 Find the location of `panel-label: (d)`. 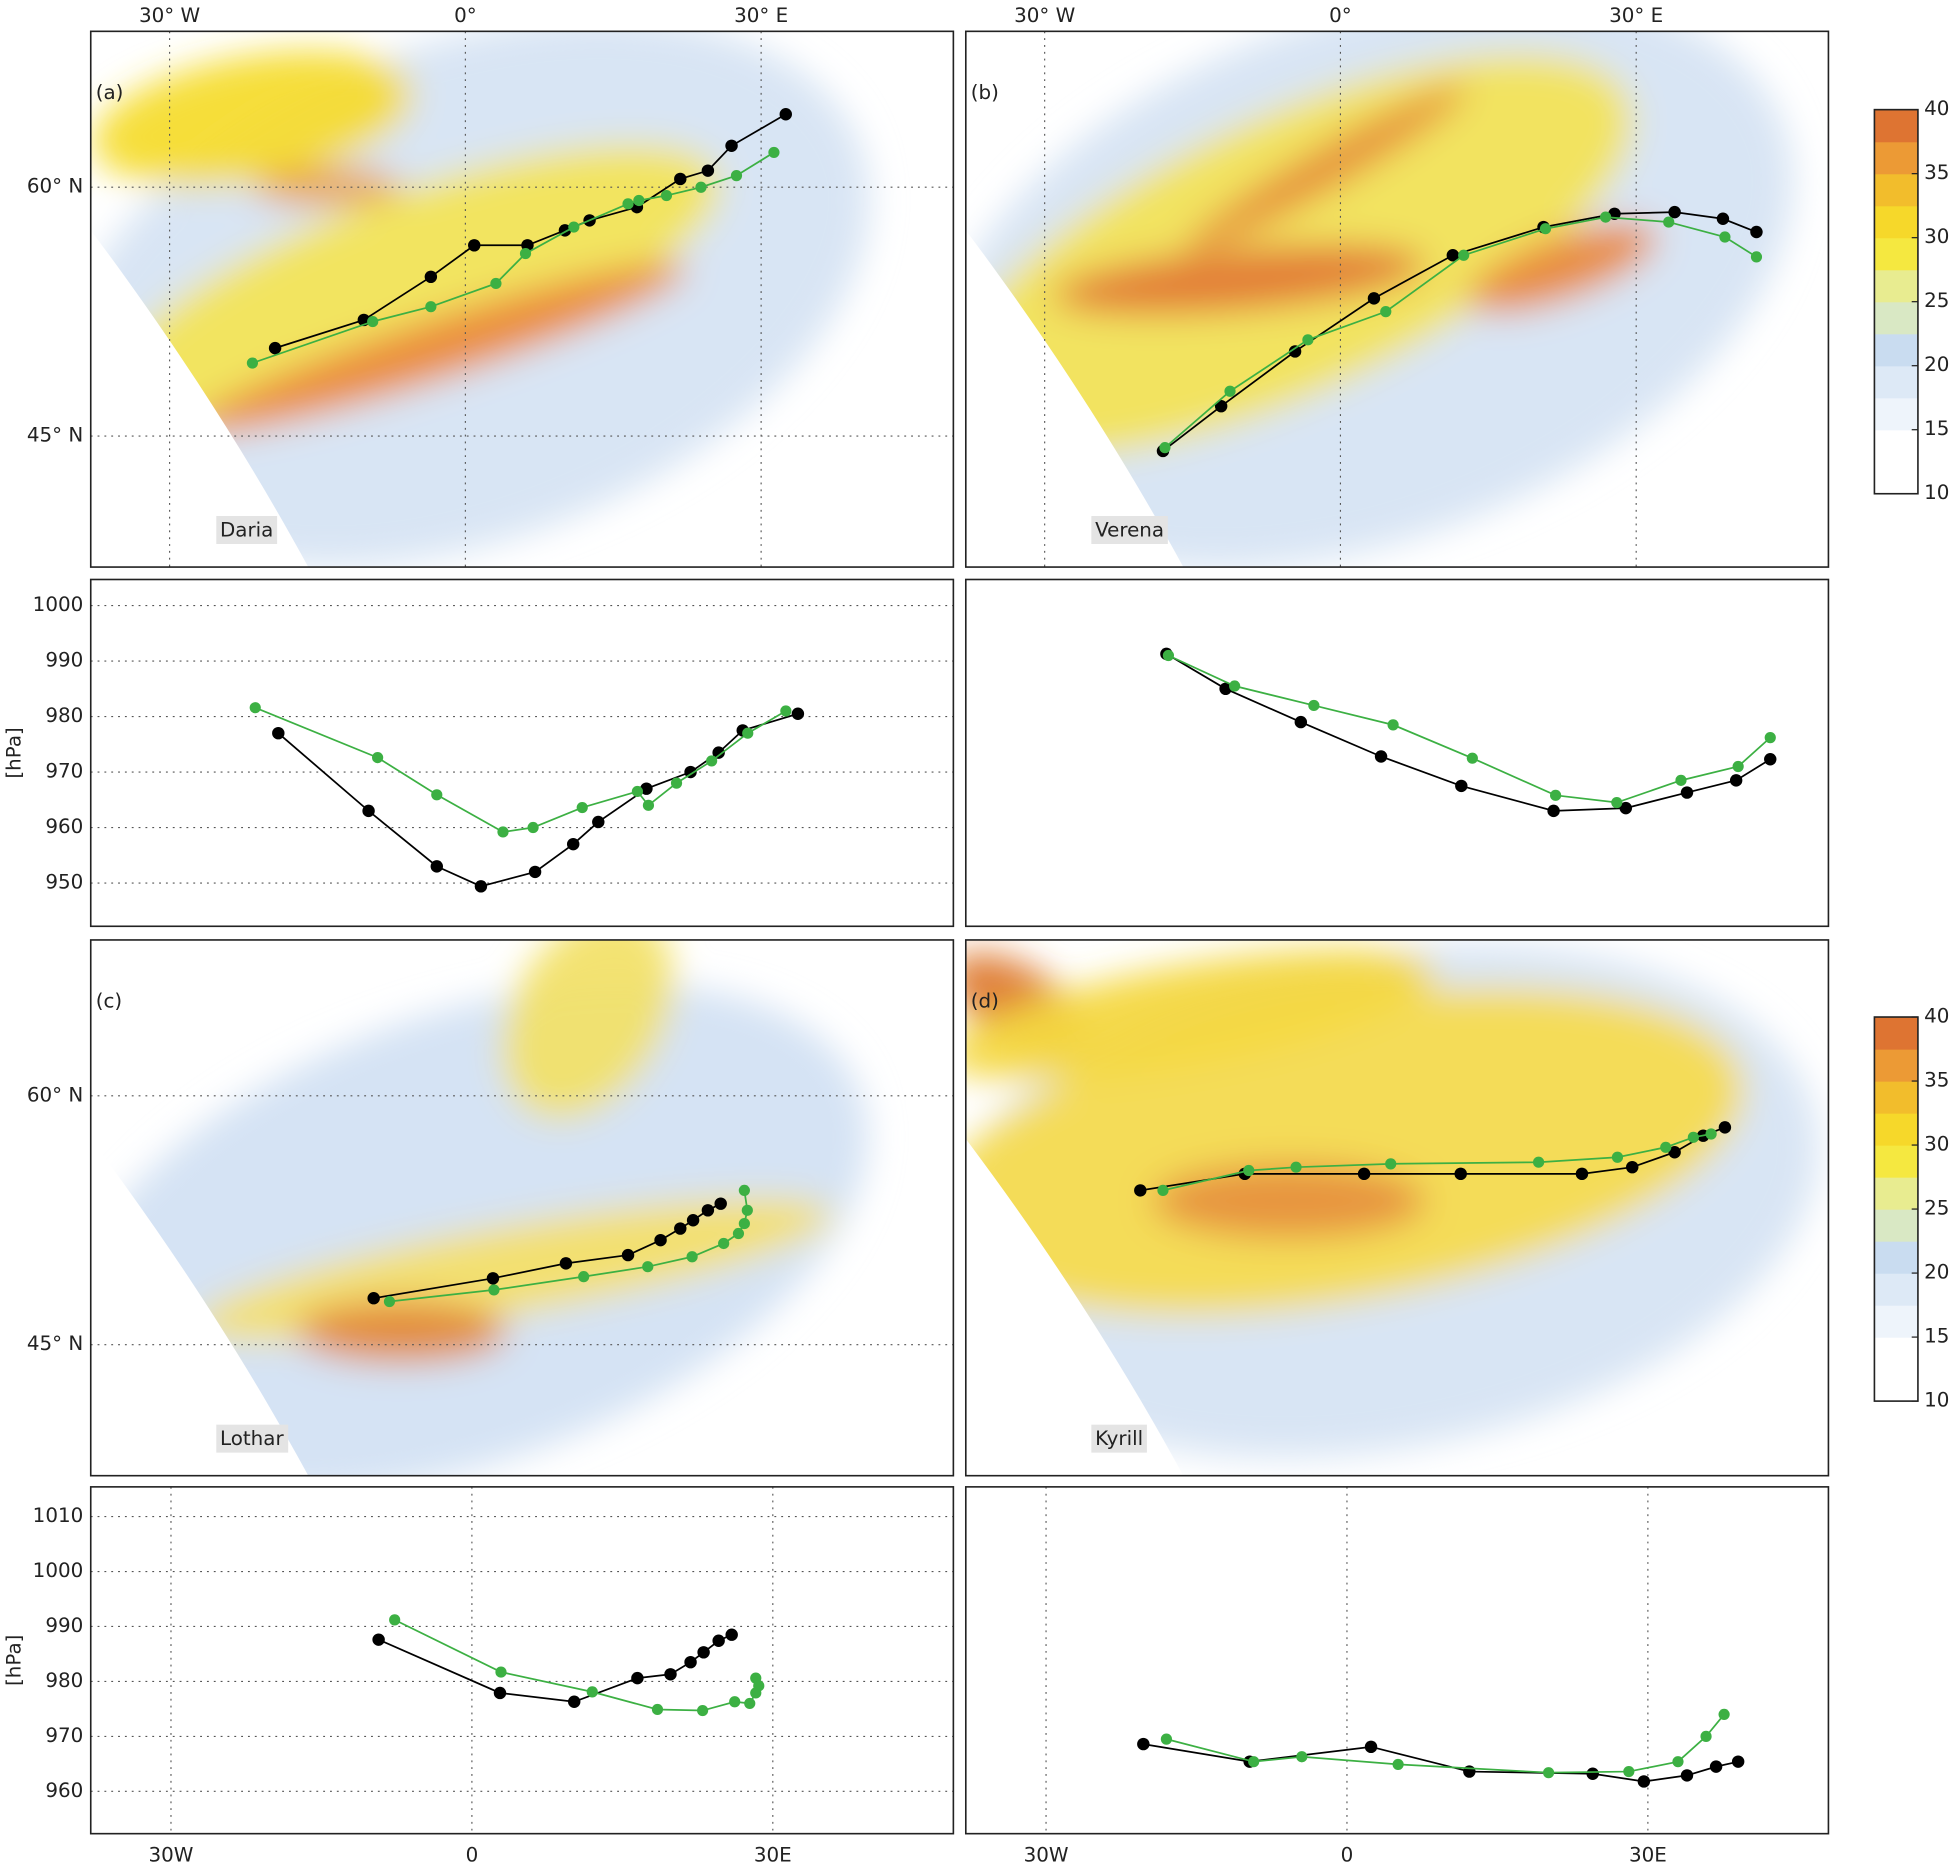

panel-label: (d) is located at coordinates (985, 1001).